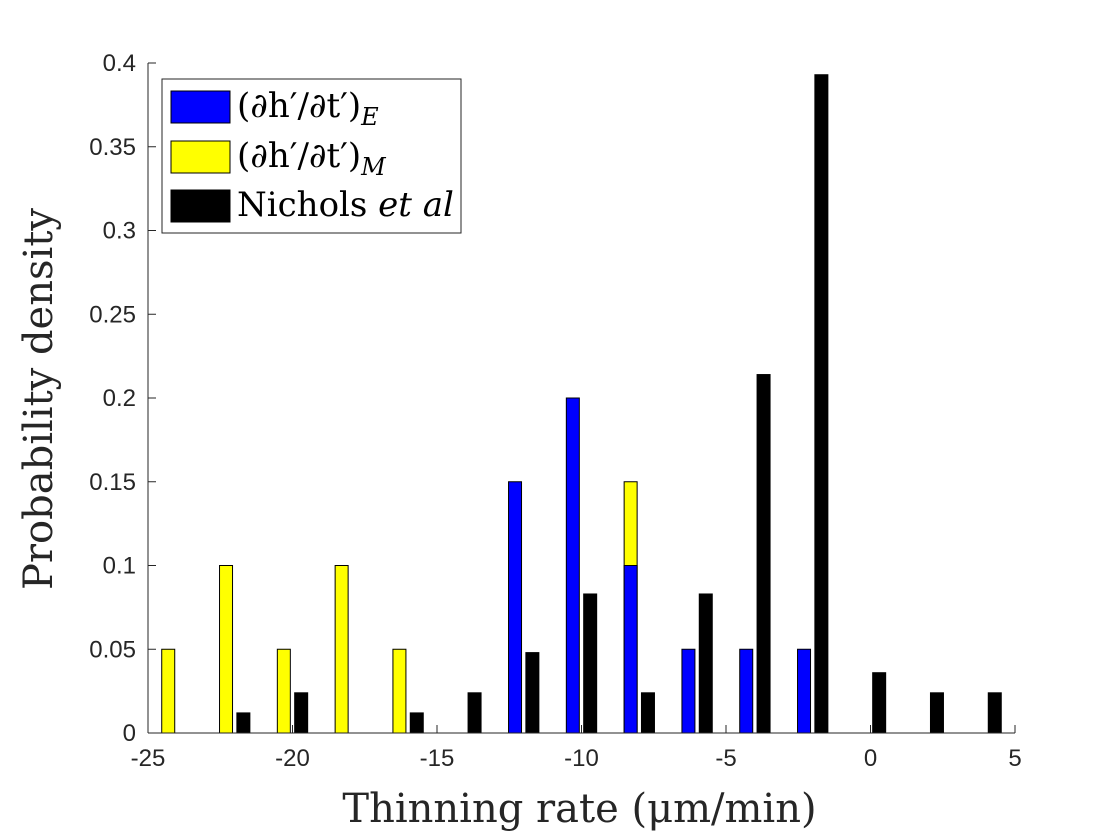  What do you see at coordinates (1014, 758) in the screenshot?
I see `x-tick-label: 5` at bounding box center [1014, 758].